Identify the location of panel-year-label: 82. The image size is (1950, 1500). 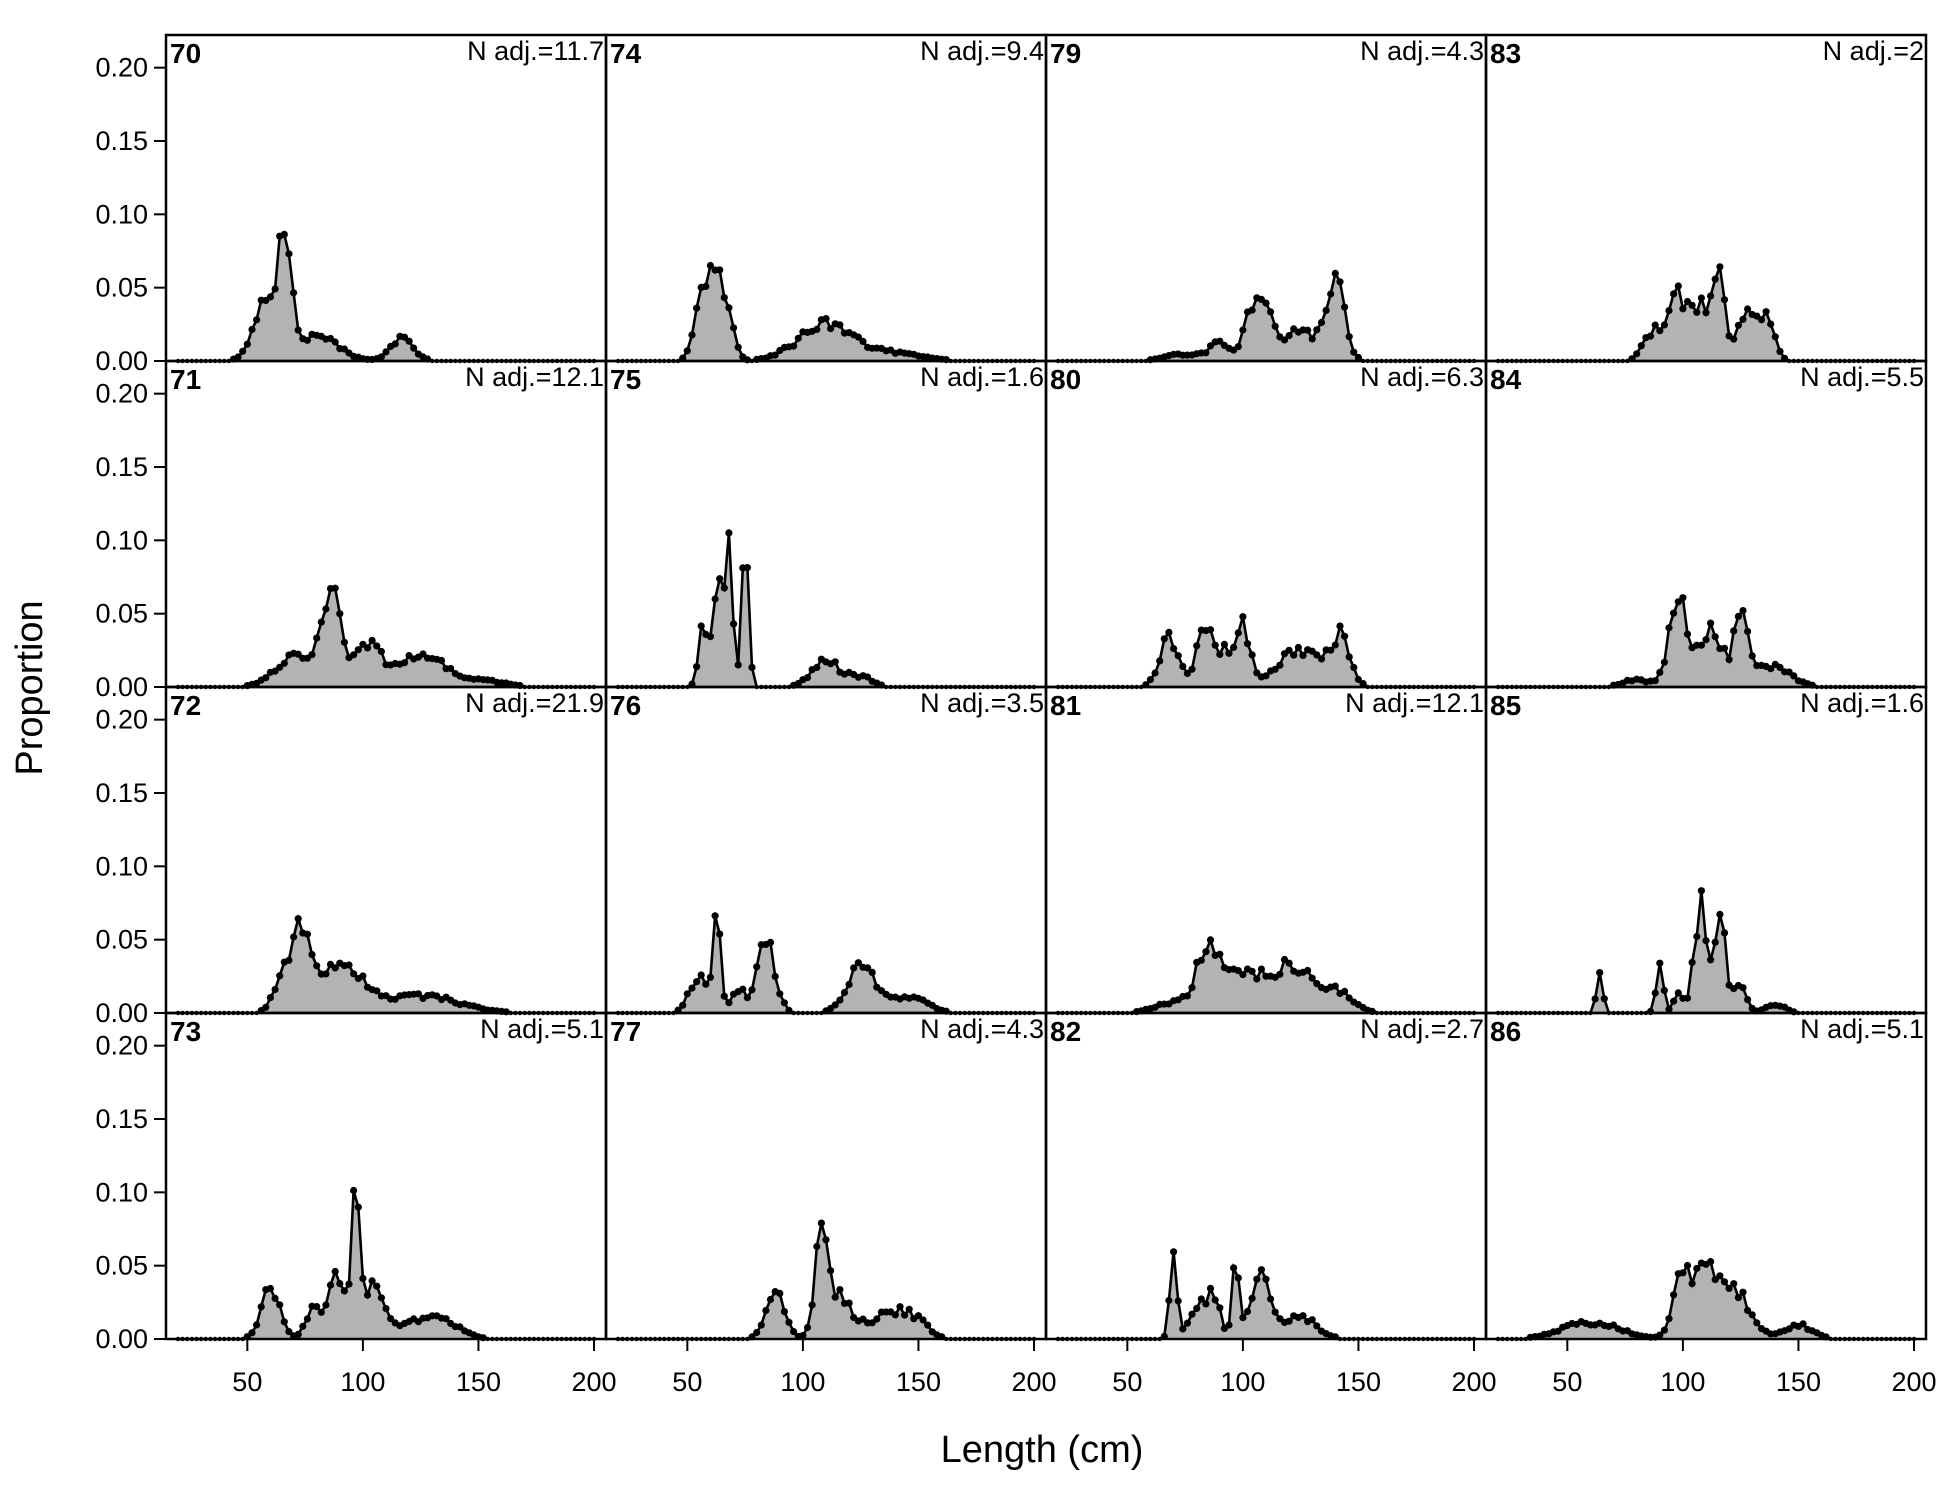
(1065, 1031).